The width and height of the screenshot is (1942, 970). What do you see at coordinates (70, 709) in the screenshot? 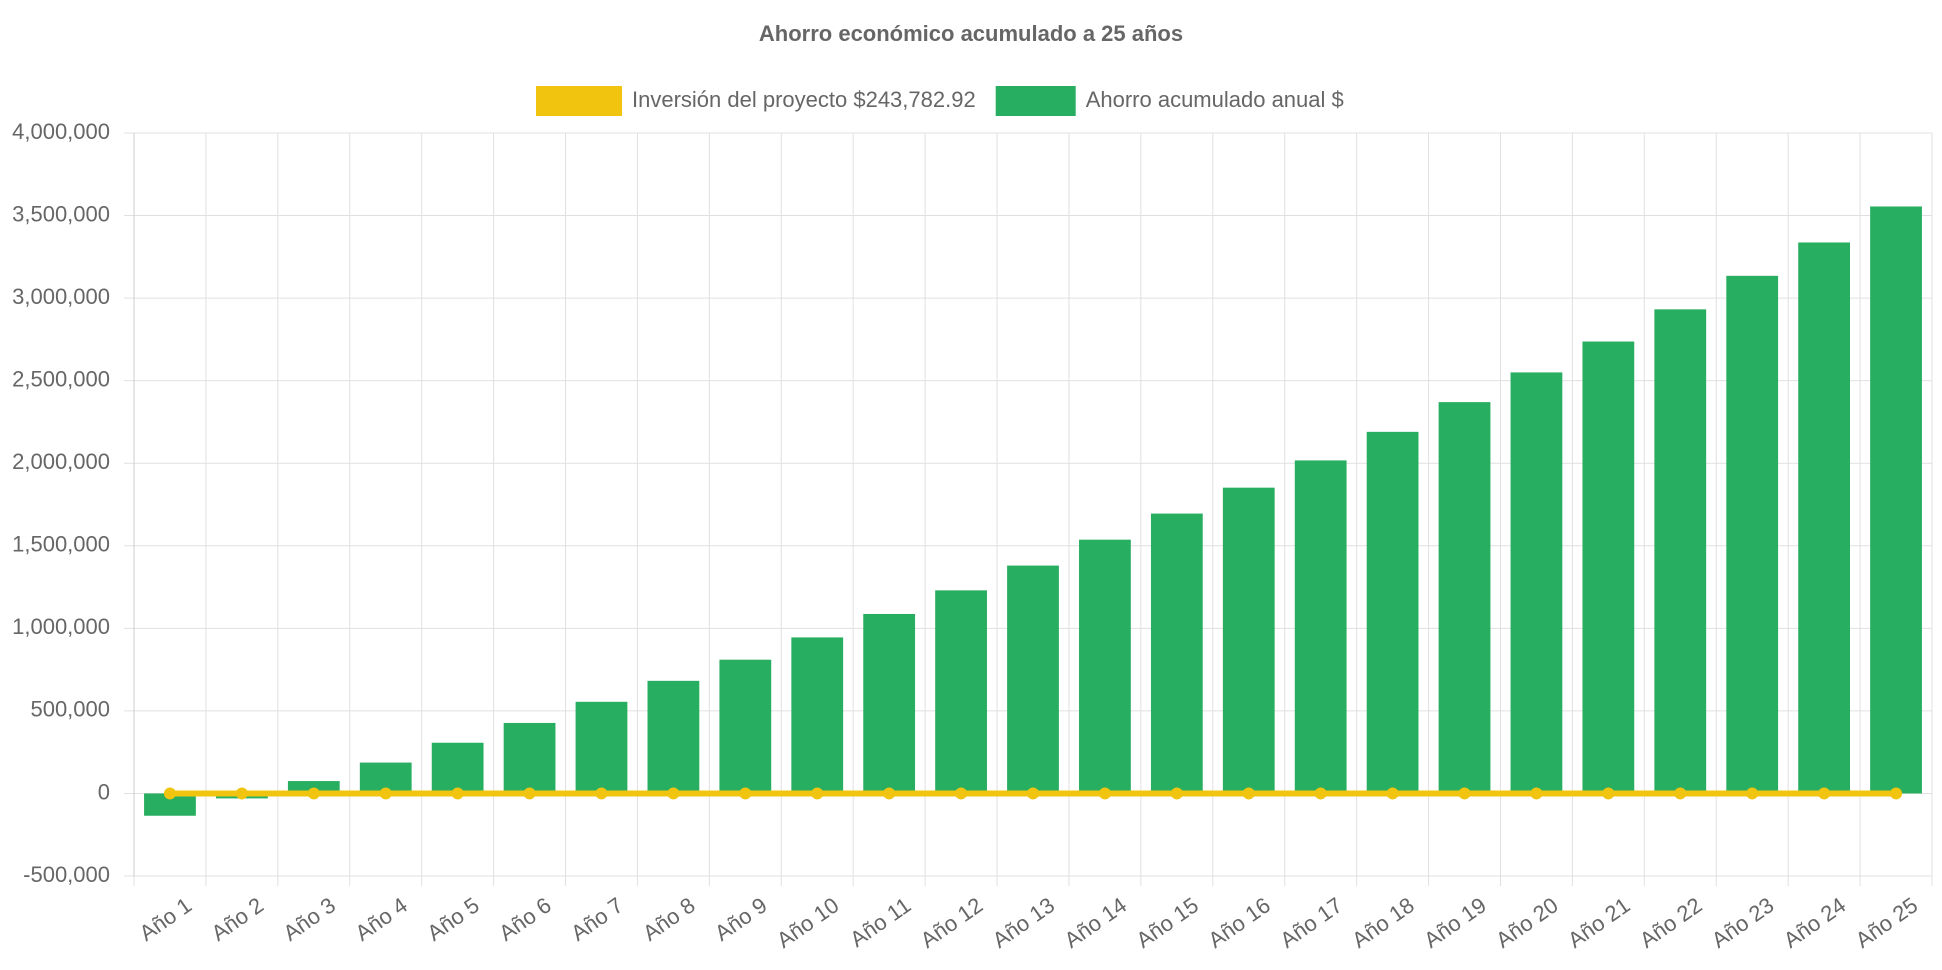
I see `y-tick-label: 500,000` at bounding box center [70, 709].